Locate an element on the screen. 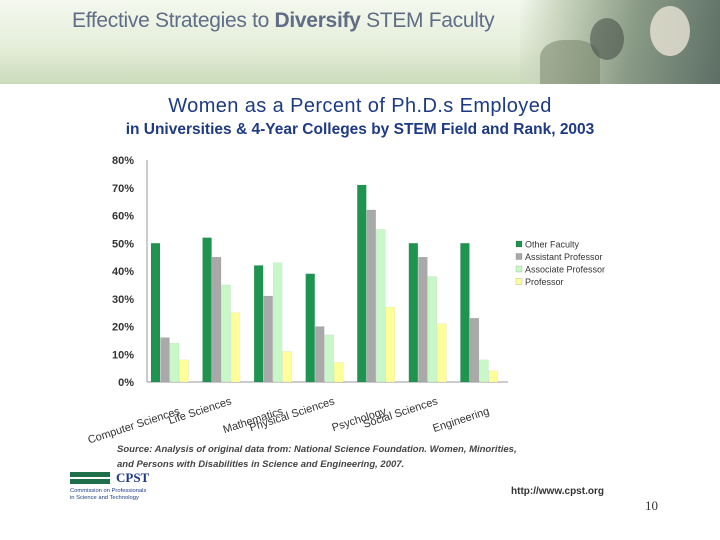 This screenshot has width=720, height=540. y-tick-label: 40% is located at coordinates (123, 272).